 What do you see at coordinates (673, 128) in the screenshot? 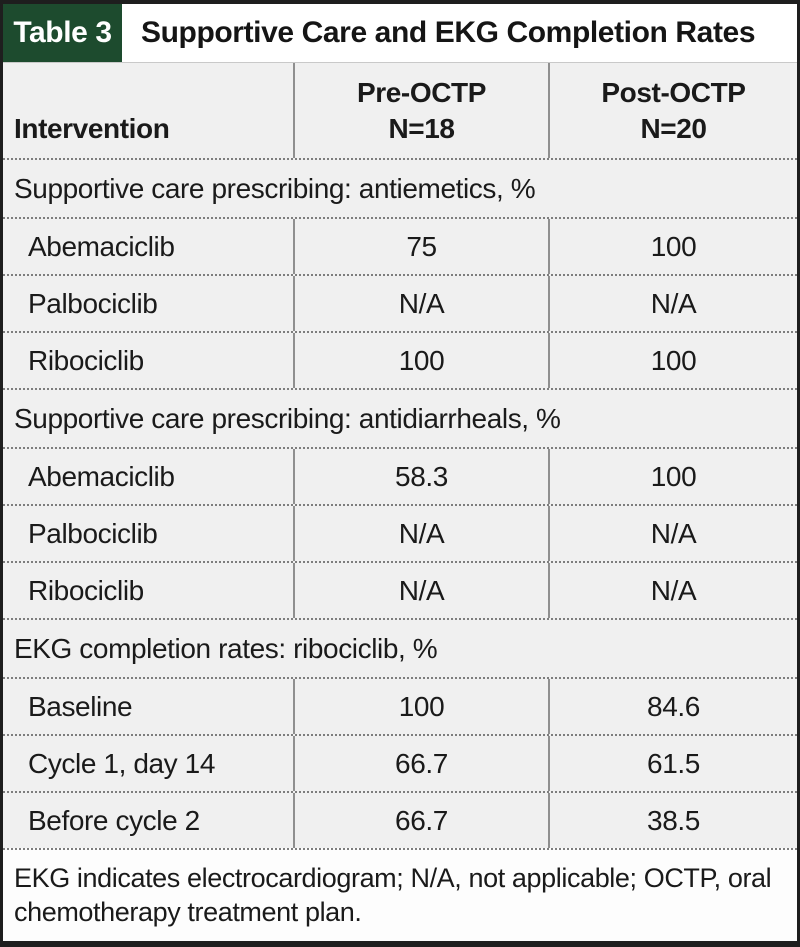
I see `post-octp-n: N=20` at bounding box center [673, 128].